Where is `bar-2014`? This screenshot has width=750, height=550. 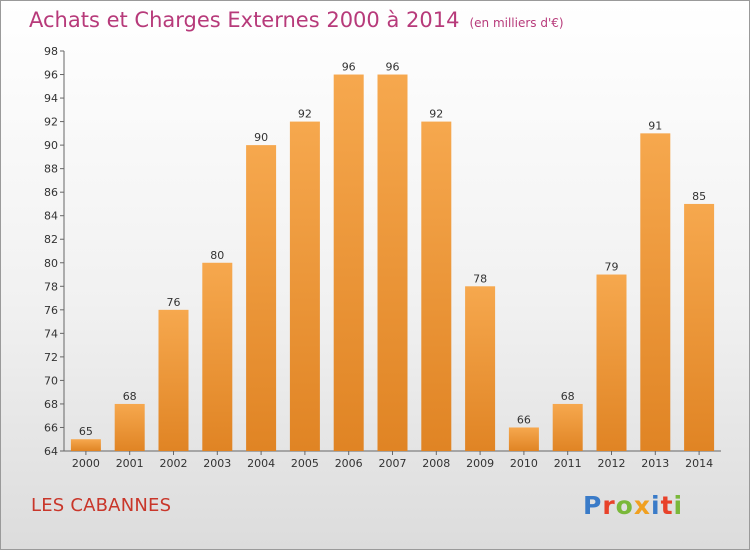 bar-2014 is located at coordinates (699, 327).